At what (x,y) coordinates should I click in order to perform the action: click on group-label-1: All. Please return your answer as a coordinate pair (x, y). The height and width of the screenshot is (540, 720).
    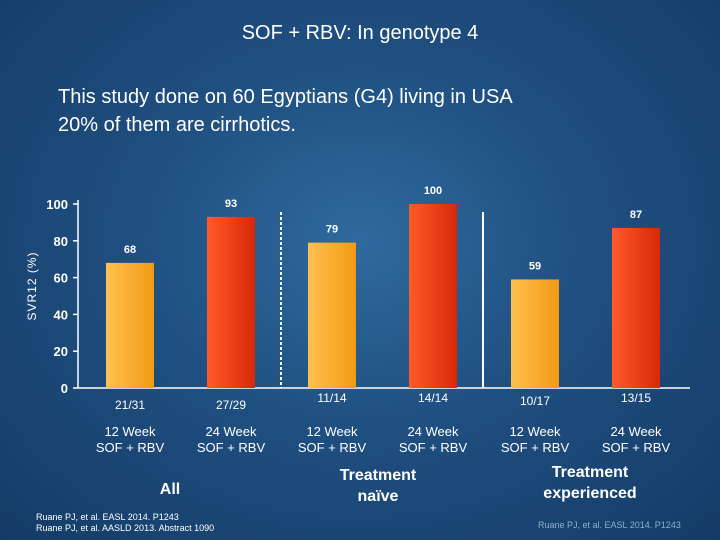
    Looking at the image, I should click on (170, 489).